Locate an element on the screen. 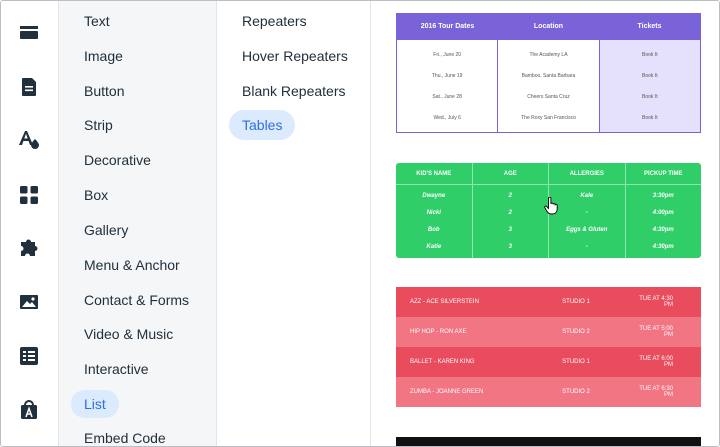  kid-pickup: 3:30pm is located at coordinates (663, 196).